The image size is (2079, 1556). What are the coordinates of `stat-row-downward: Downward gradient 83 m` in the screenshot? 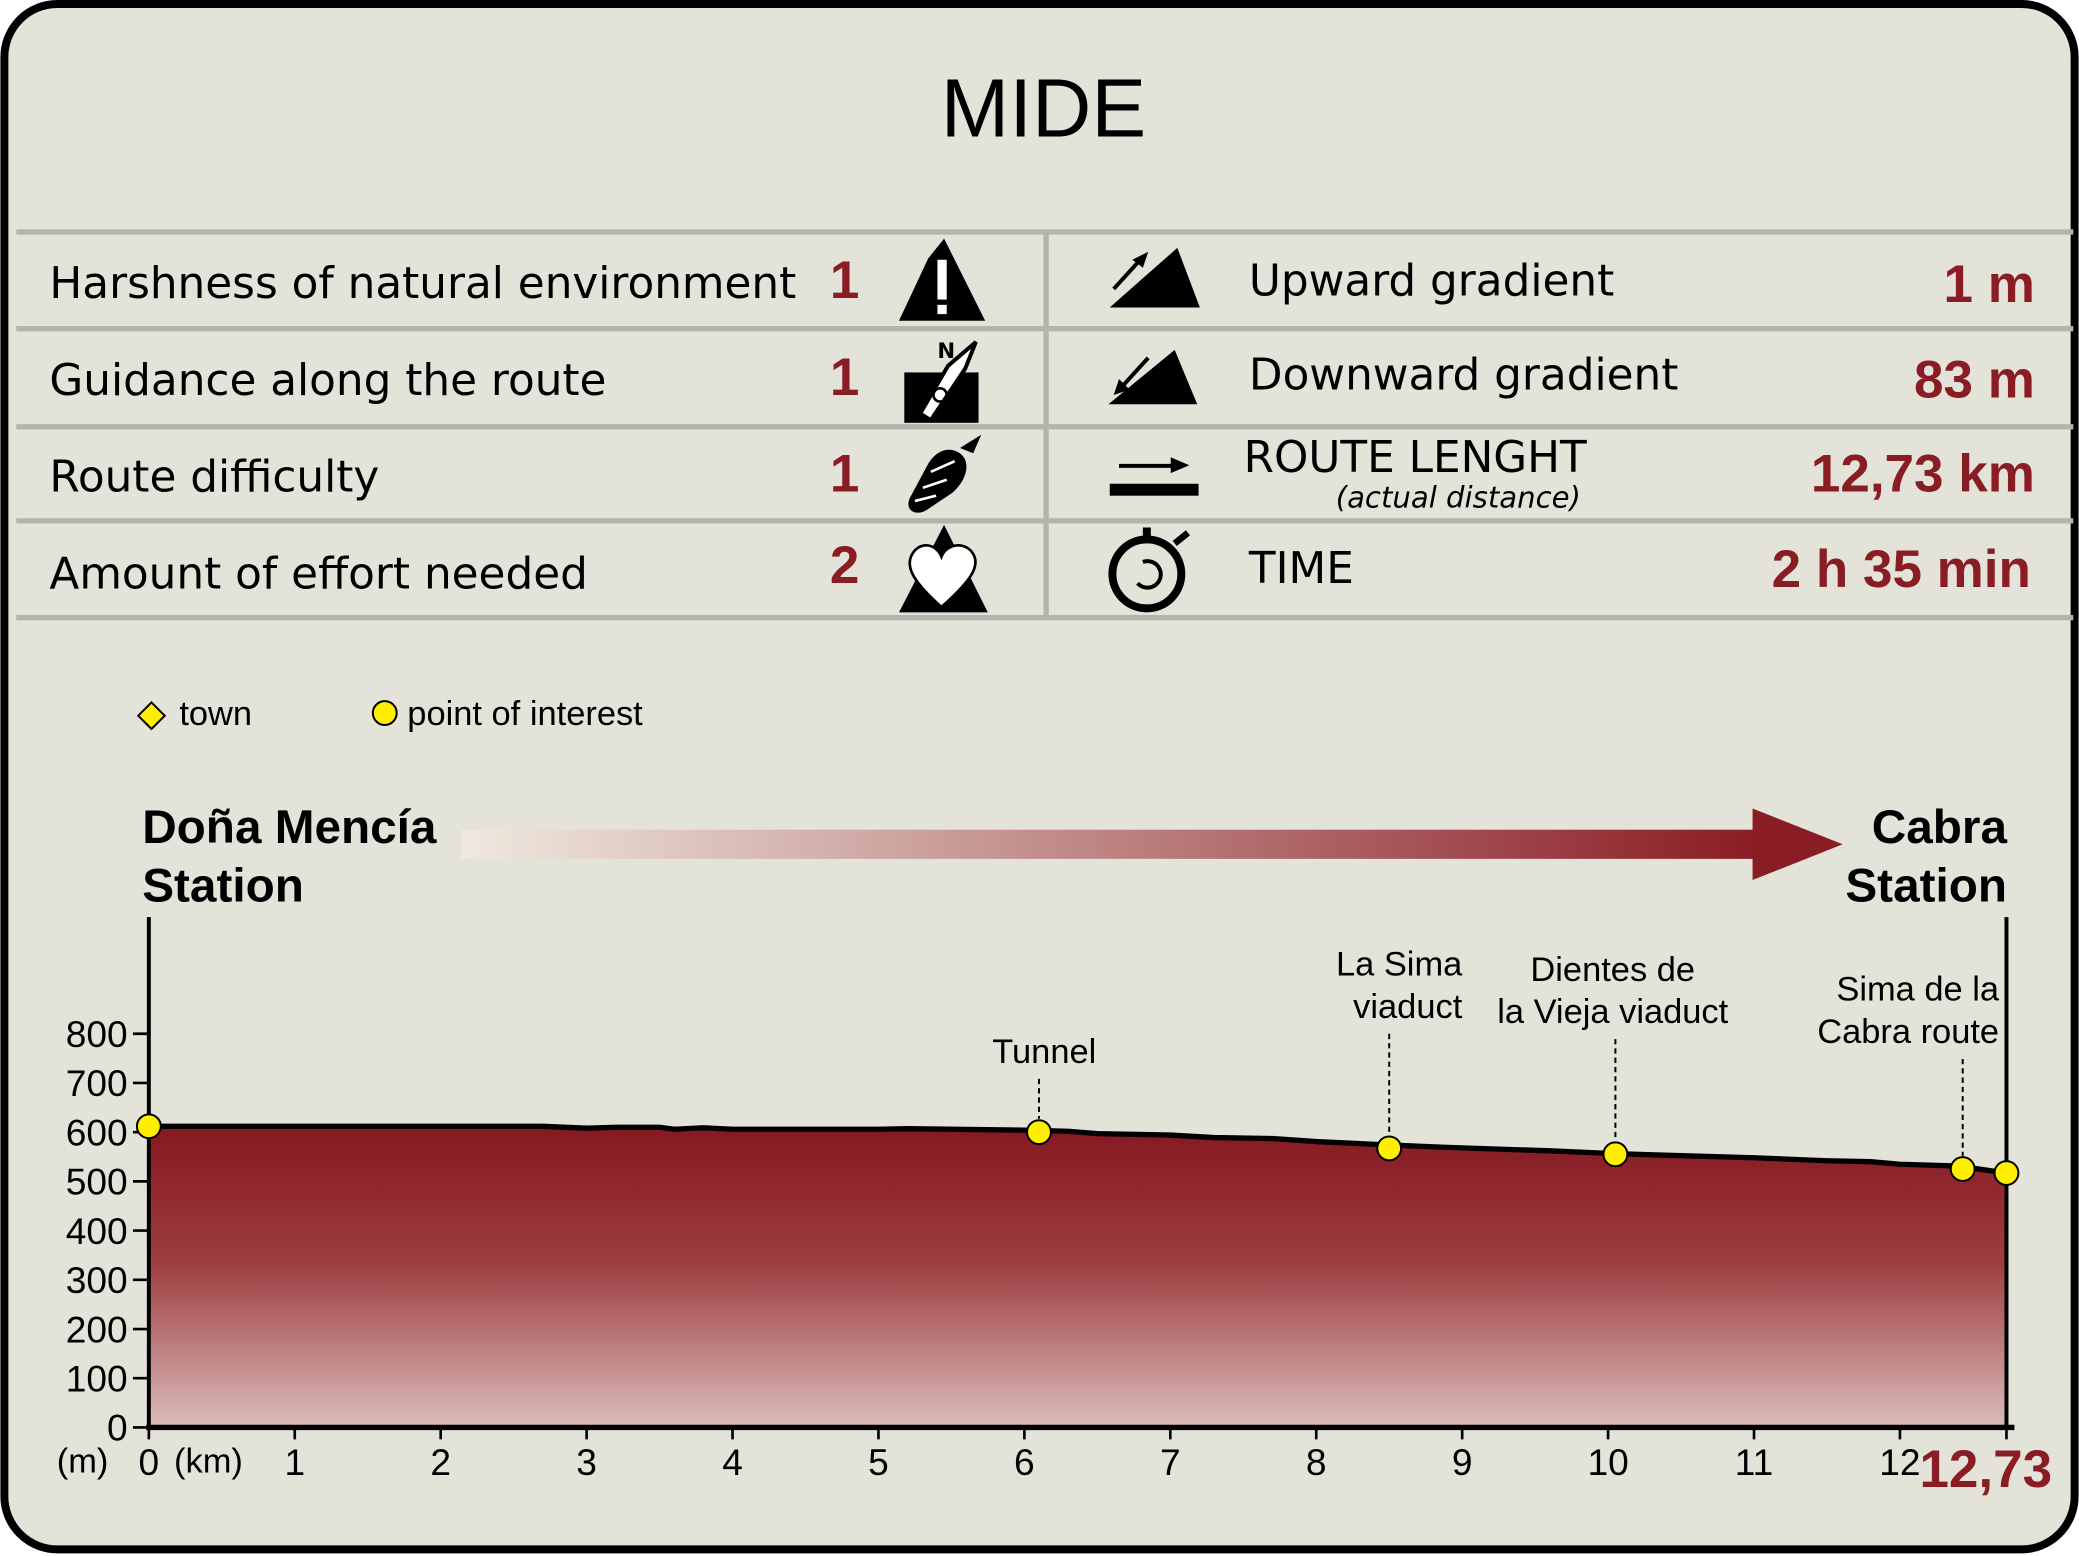 It's located at (1571, 379).